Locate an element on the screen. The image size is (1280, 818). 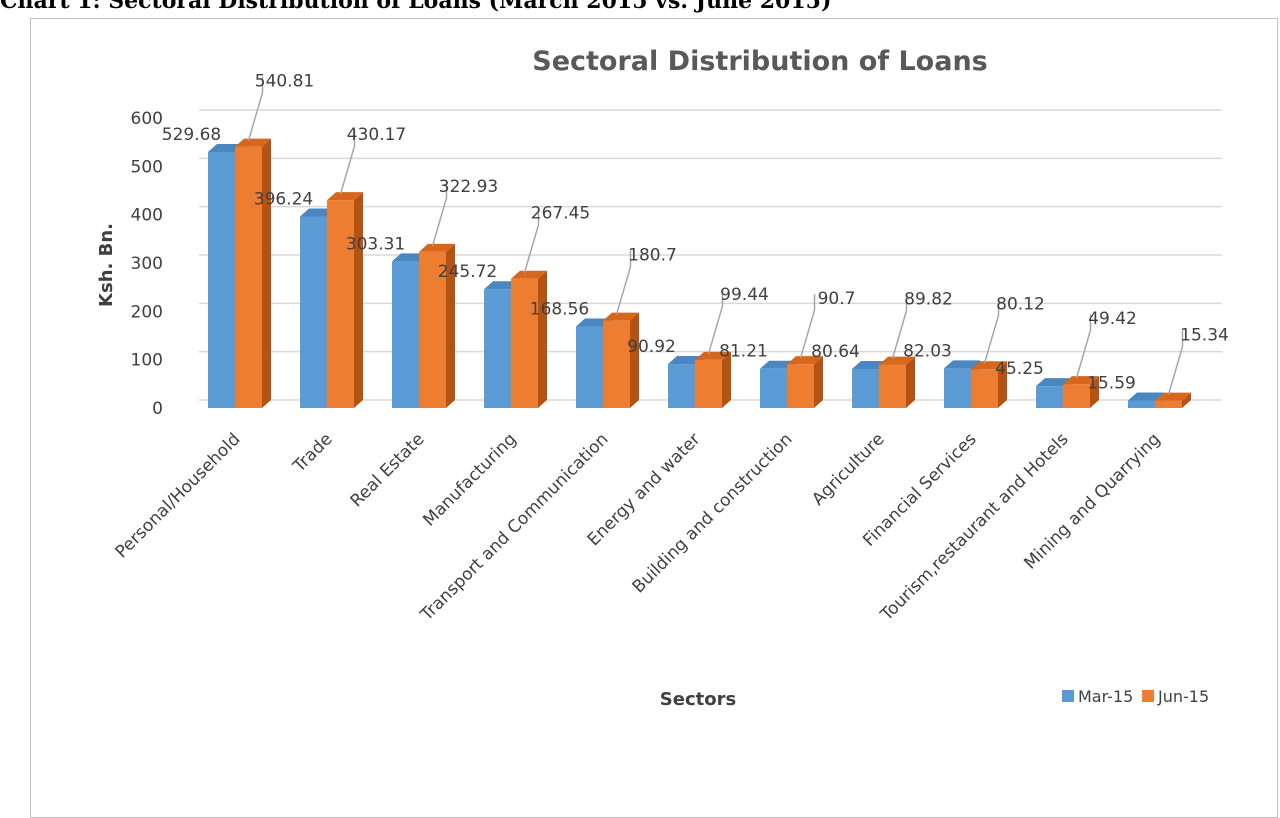
data-label-mar-15: 80.64 is located at coordinates (835, 352).